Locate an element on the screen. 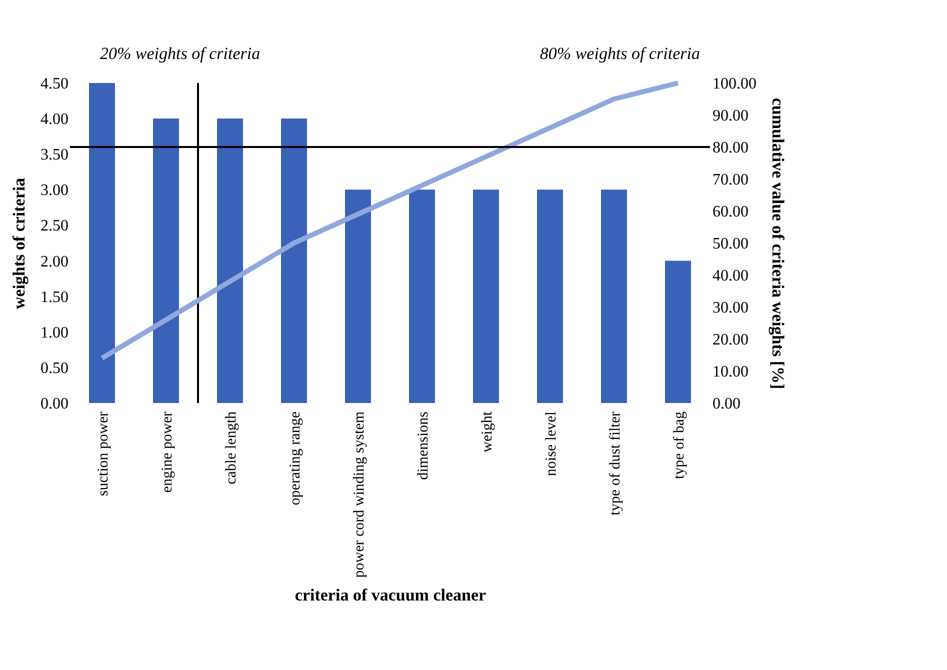  text: 80% weights of criteria is located at coordinates (620, 53).